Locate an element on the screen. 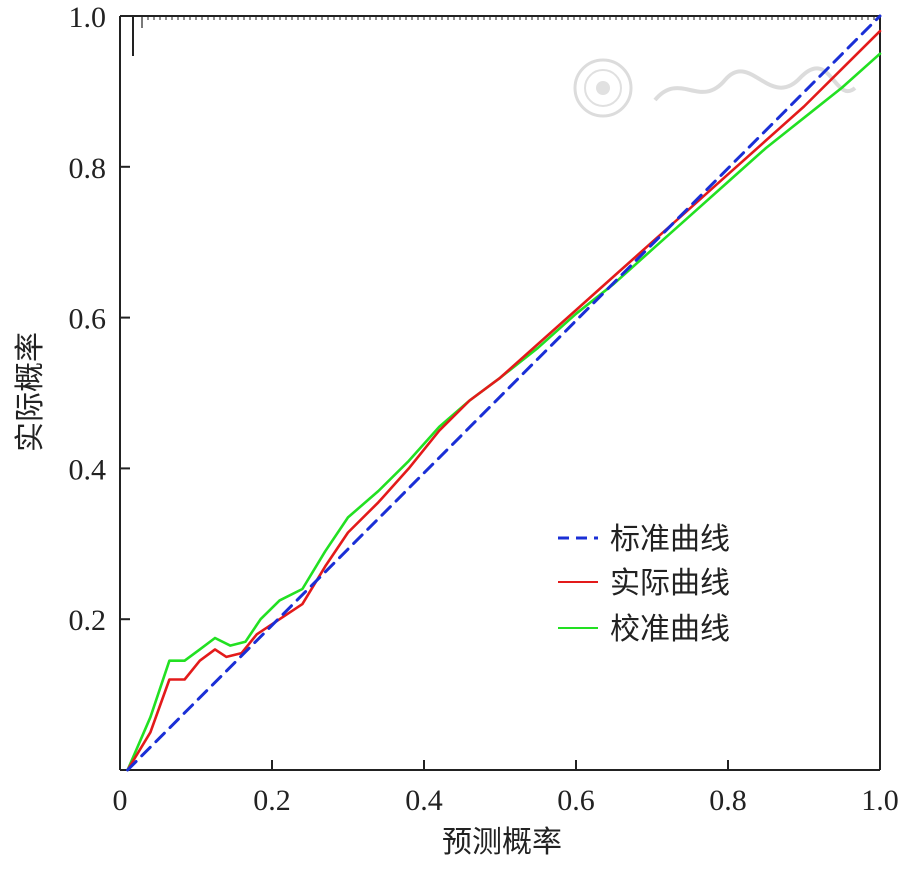 Image resolution: width=912 pixels, height=869 pixels. rug-ticks is located at coordinates (503, 36).